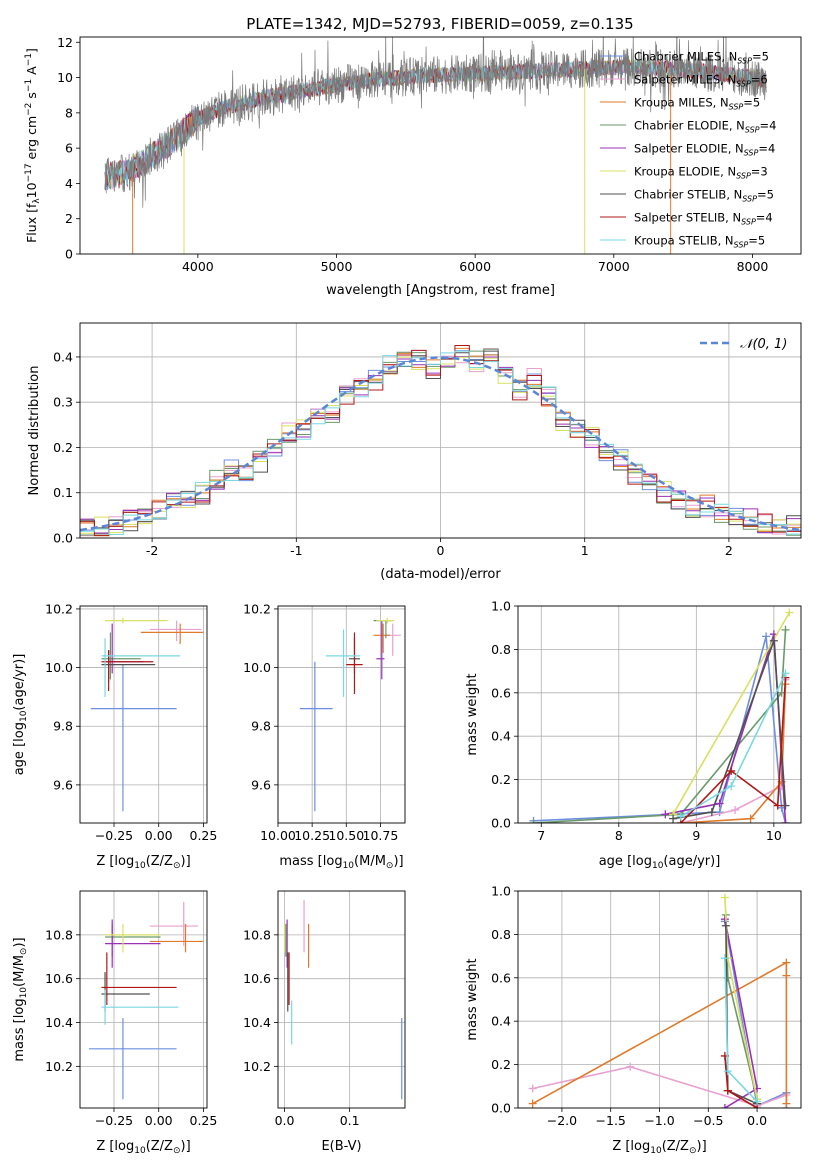 This screenshot has width=819, height=1170. What do you see at coordinates (296, 550) in the screenshot?
I see `x-tick-label: -1` at bounding box center [296, 550].